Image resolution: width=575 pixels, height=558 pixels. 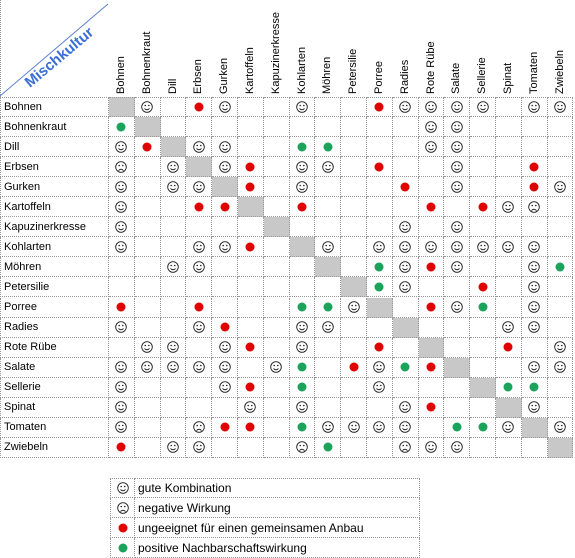 I want to click on legend-symbol, so click(x=122, y=488).